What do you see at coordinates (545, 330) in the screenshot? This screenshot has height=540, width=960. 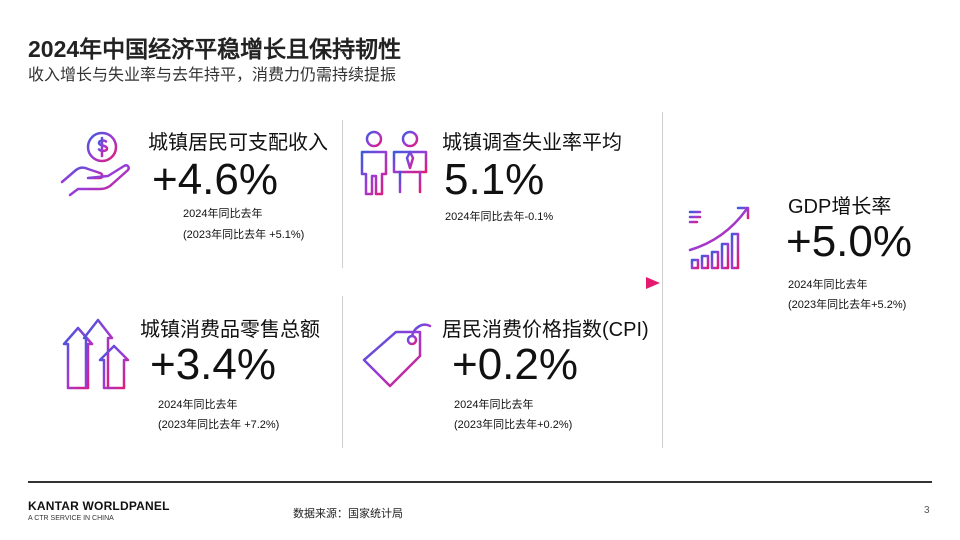 I see `cpi-label: 居民消费价格指数(CPI)` at bounding box center [545, 330].